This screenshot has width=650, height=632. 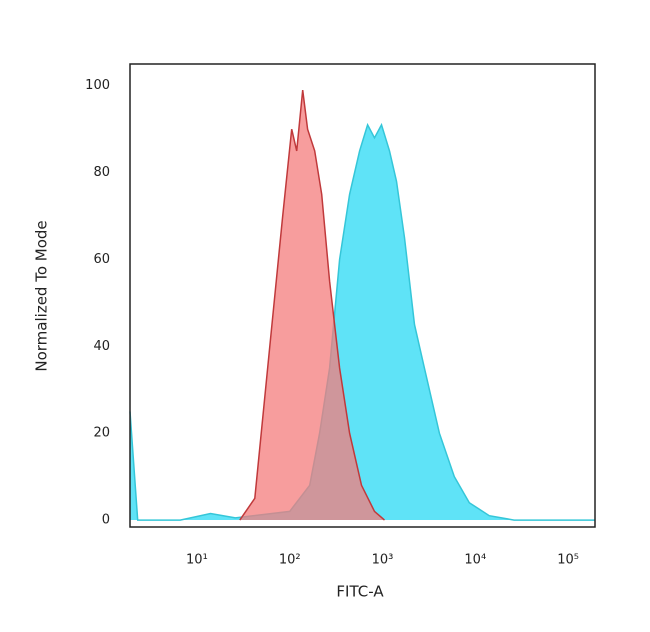 I want to click on y-tick-label: 80, so click(x=101, y=172).